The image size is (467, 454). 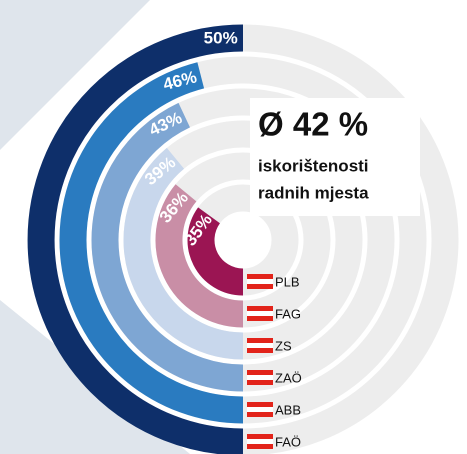 I want to click on center, so click(x=243, y=240).